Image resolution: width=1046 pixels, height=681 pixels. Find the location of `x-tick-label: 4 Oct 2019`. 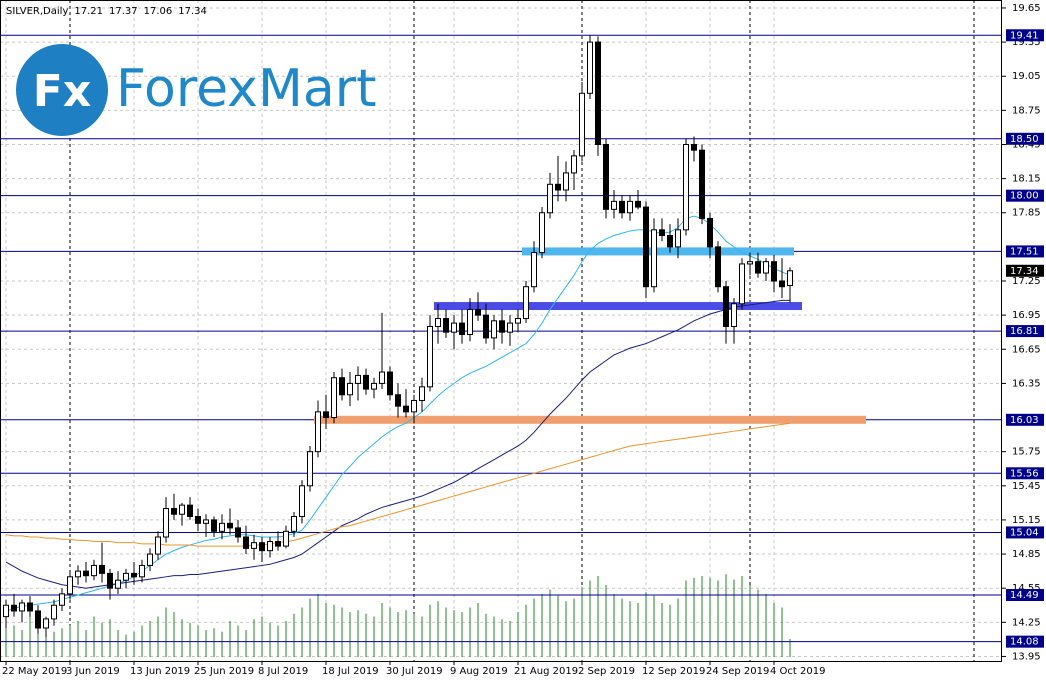

x-tick-label: 4 Oct 2019 is located at coordinates (797, 671).